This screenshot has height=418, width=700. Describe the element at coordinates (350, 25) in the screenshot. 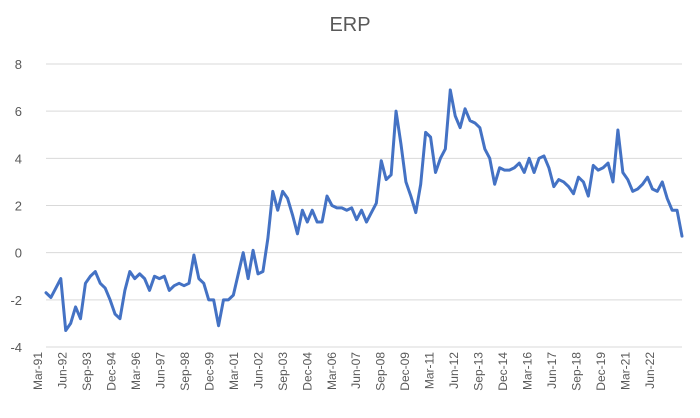

I see `chart-title: ERP` at that location.